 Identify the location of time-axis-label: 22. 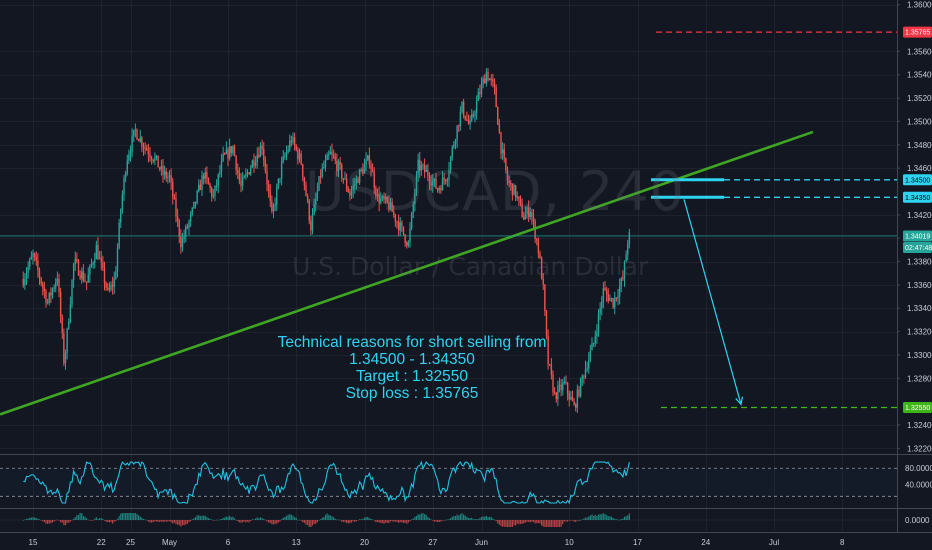
(101, 542).